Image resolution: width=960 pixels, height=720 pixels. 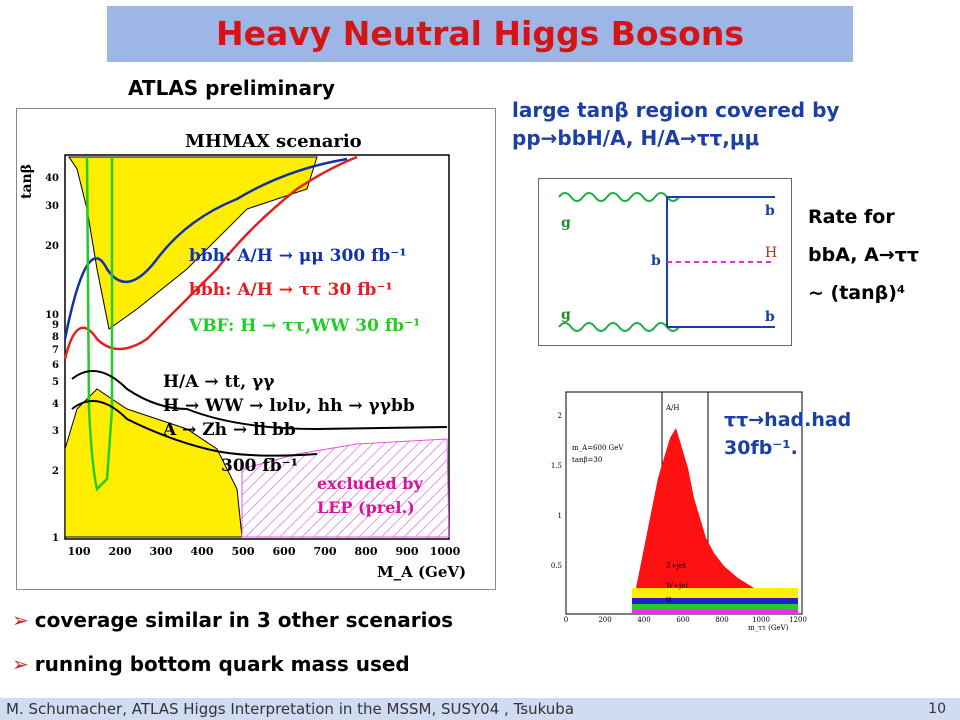 What do you see at coordinates (407, 551) in the screenshot?
I see `x-tick: 900` at bounding box center [407, 551].